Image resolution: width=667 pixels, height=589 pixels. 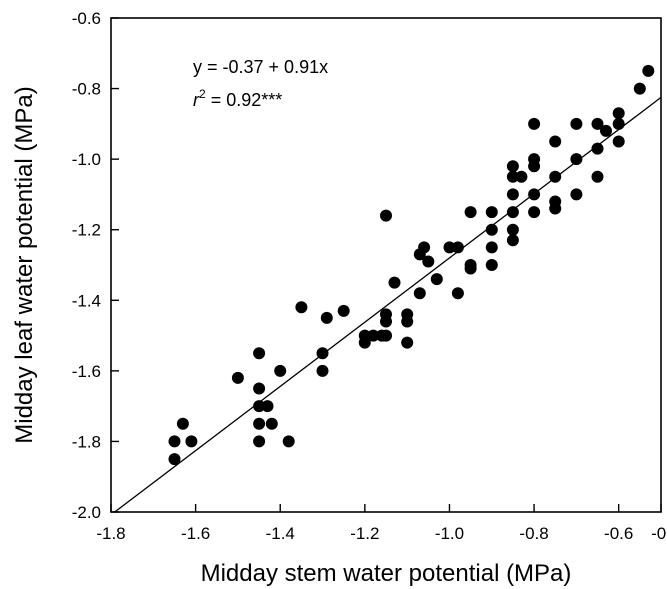 I want to click on y-tick-label: -2.0, so click(x=86, y=512).